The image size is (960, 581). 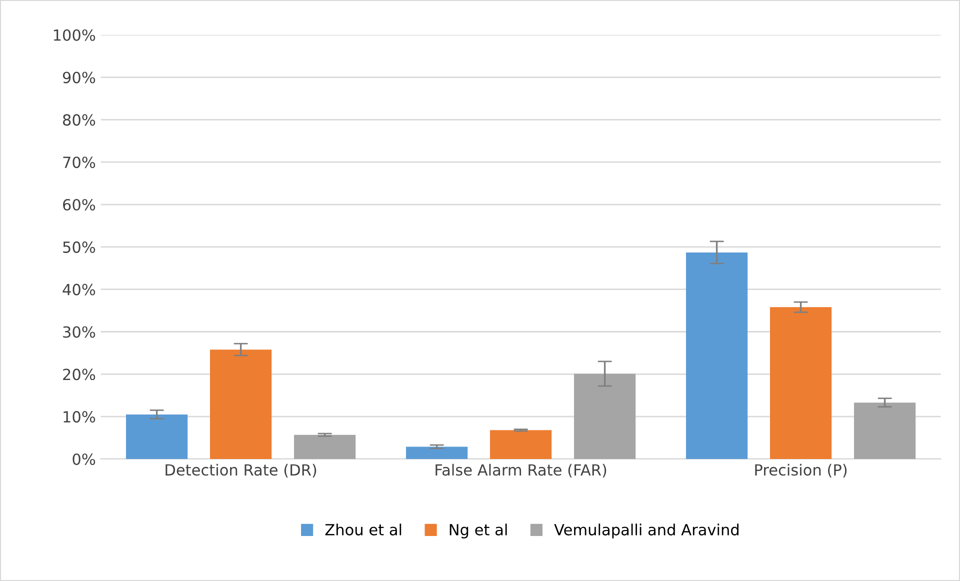 What do you see at coordinates (363, 530) in the screenshot?
I see `legend-label: Zhou et al` at bounding box center [363, 530].